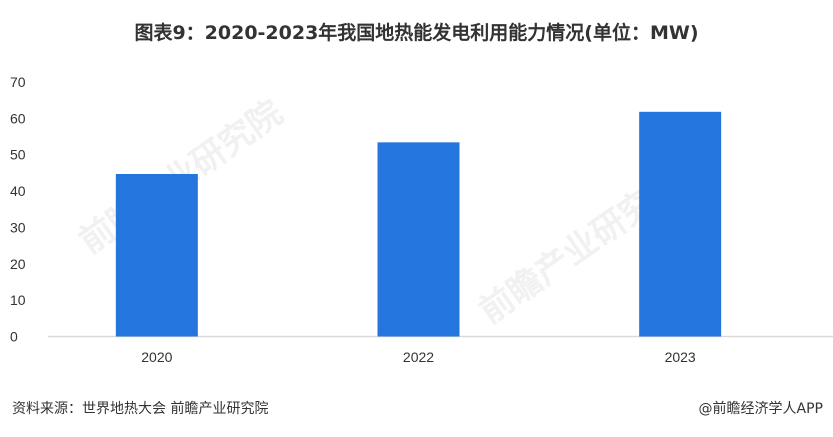 The width and height of the screenshot is (833, 437). Describe the element at coordinates (18, 155) in the screenshot. I see `y-tick-label: 50` at that location.